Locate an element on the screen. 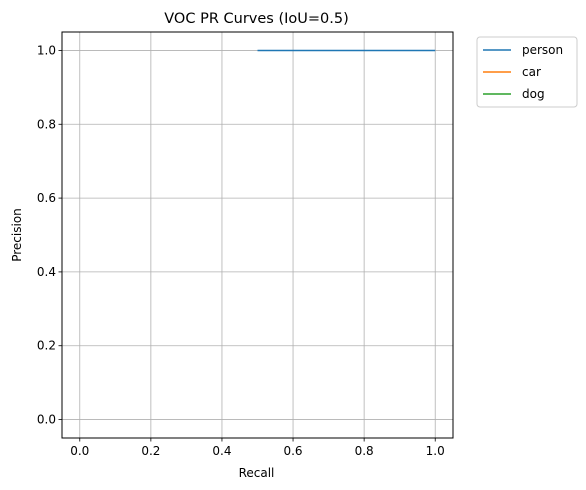  x-tick-label: 1.0 is located at coordinates (435, 451).